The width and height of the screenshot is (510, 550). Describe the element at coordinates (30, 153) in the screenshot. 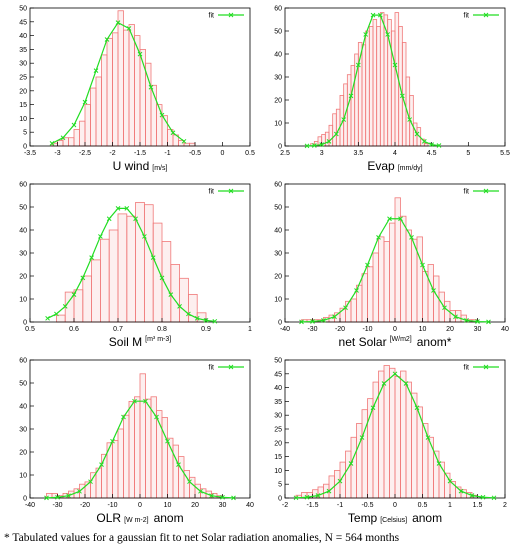

I see `x-tick-label: -3.5` at that location.